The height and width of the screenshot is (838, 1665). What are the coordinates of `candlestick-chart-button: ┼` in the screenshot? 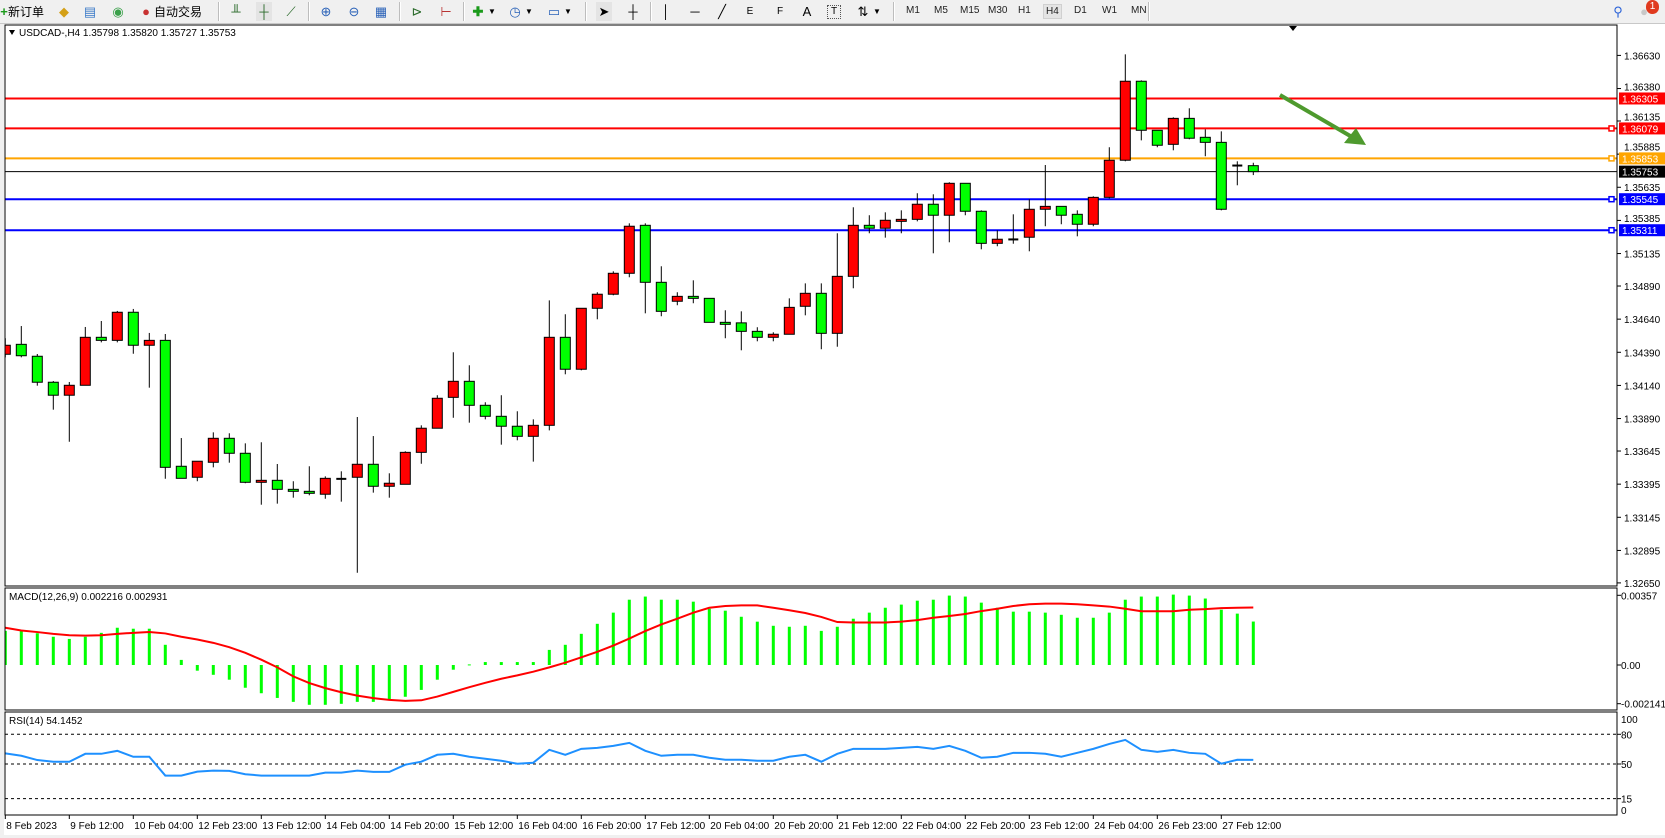 It's located at (264, 11).